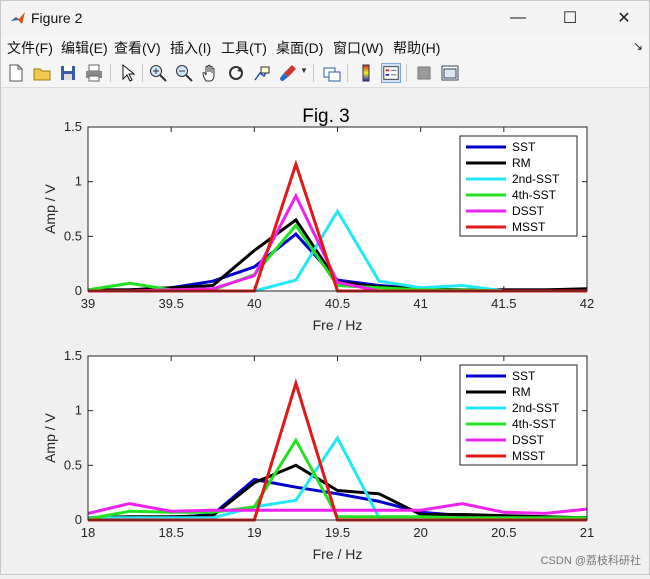 The image size is (650, 579). I want to click on title-bar: Figure 2 — ☐ ✕, so click(325, 18).